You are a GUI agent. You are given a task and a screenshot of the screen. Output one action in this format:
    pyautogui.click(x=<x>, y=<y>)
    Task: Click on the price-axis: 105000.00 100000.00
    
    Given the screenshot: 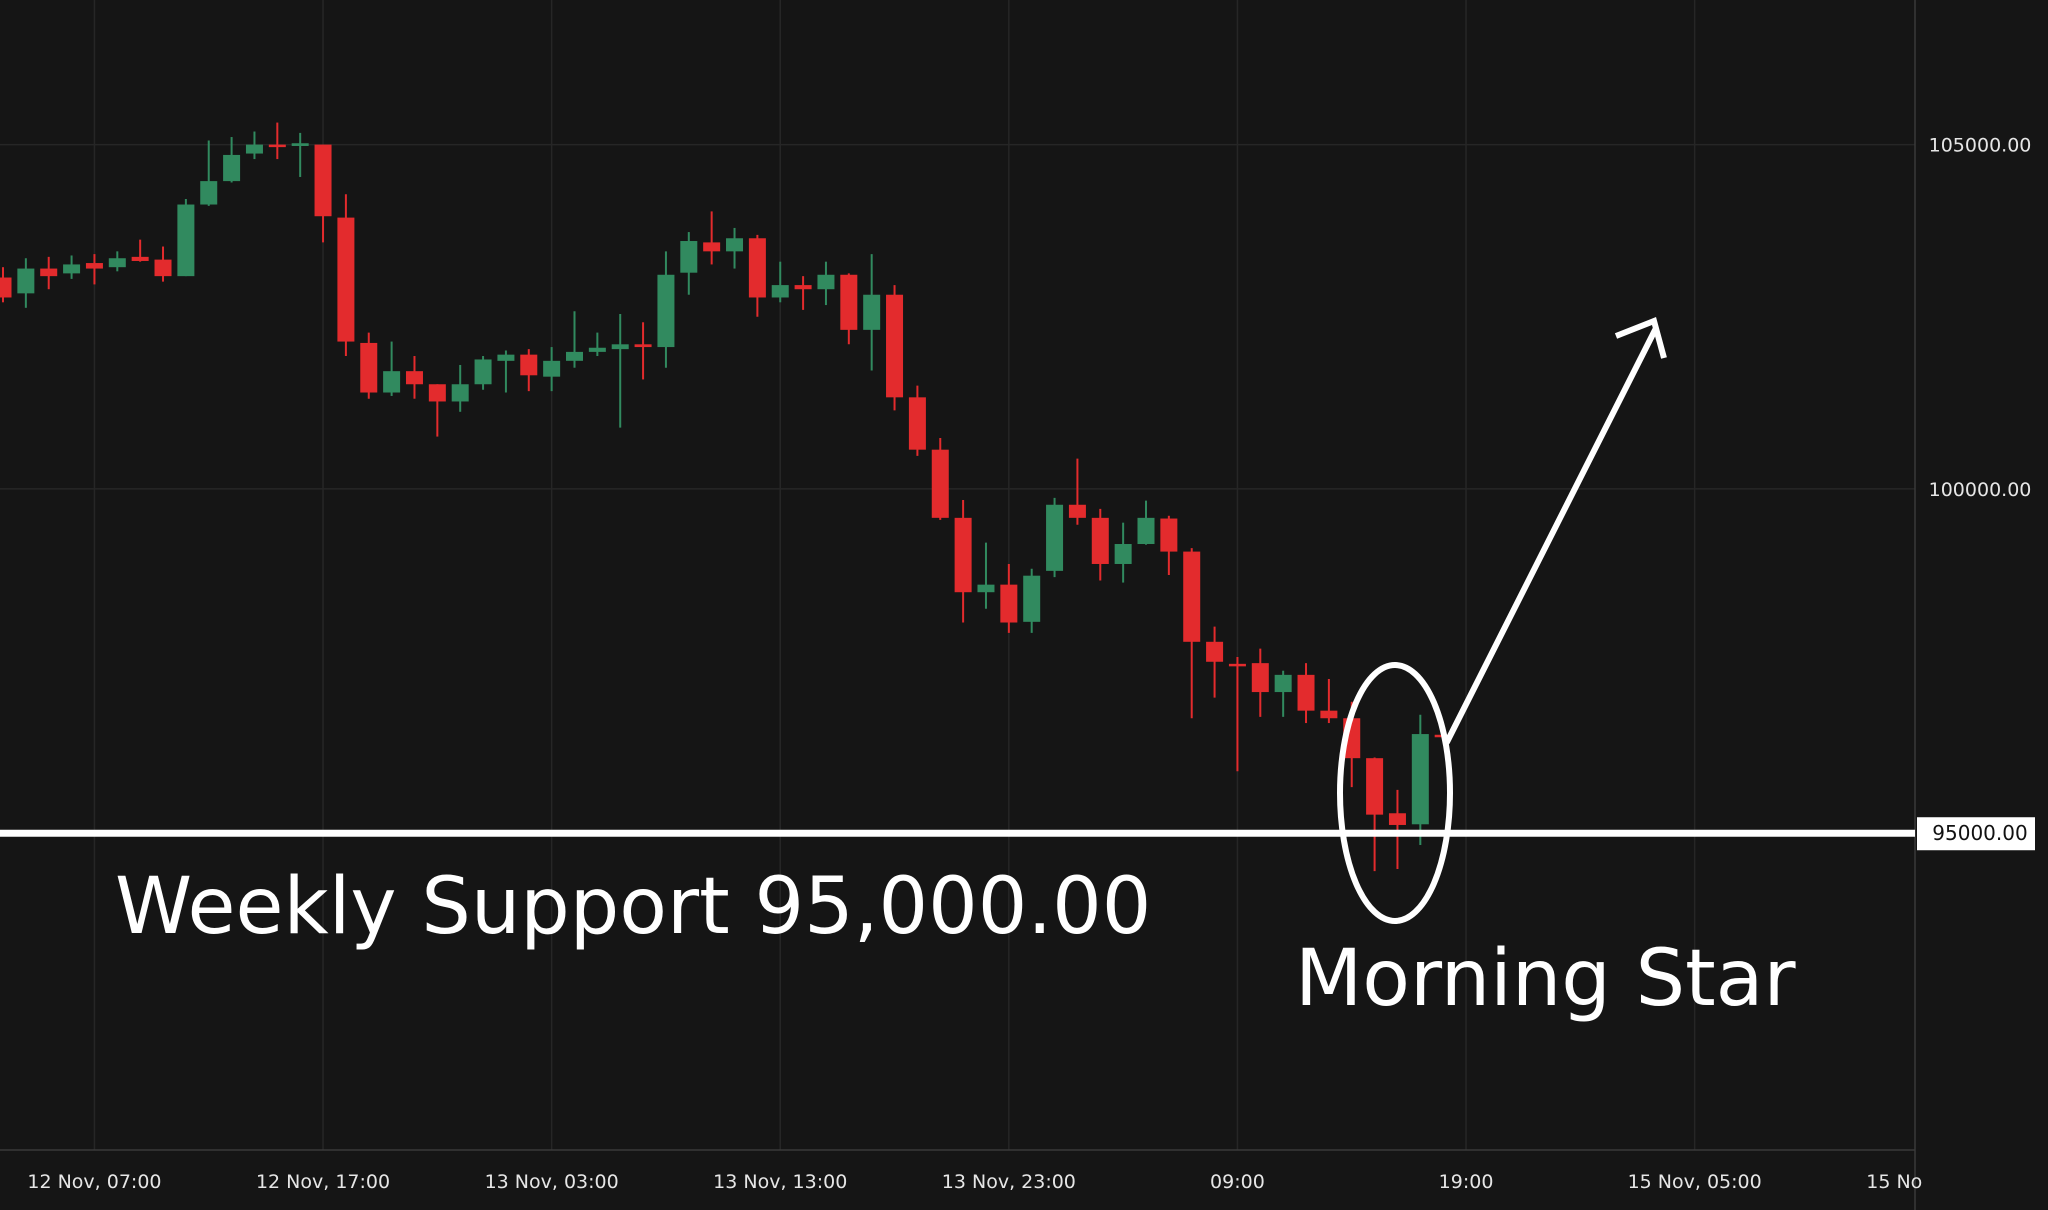 What is the action you would take?
    pyautogui.click(x=1980, y=318)
    